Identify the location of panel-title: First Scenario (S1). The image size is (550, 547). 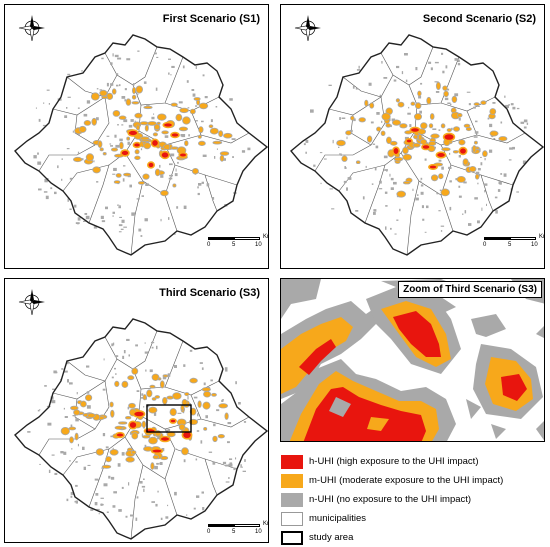
(211, 19).